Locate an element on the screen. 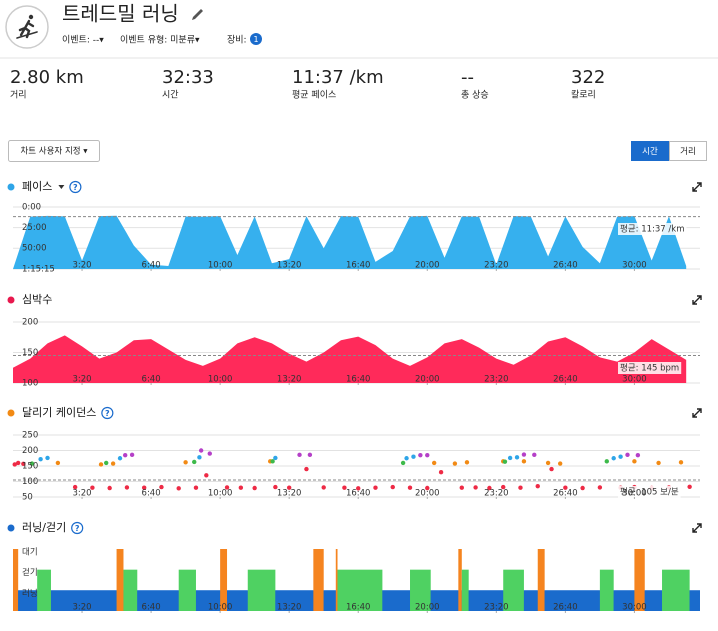 The height and width of the screenshot is (631, 718). y-tick-label: 25:00 is located at coordinates (34, 228).